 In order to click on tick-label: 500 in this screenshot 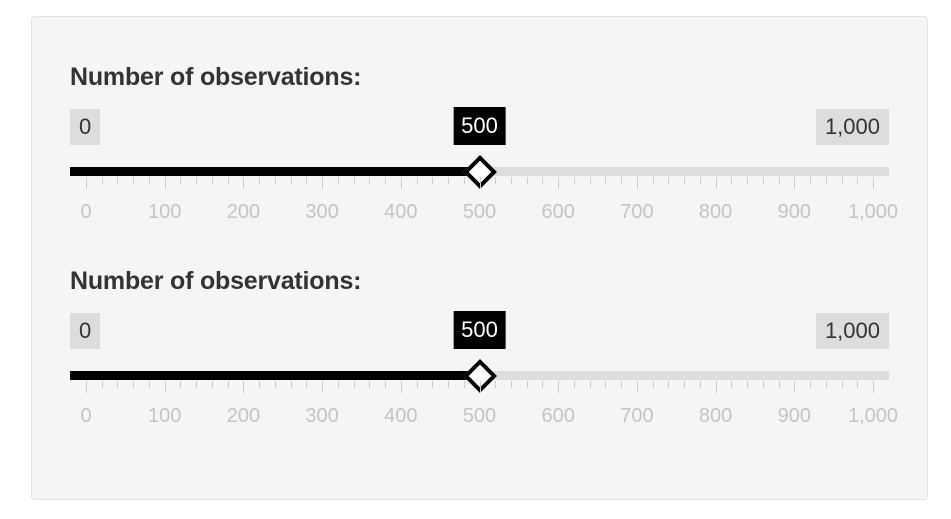, I will do `click(479, 212)`.